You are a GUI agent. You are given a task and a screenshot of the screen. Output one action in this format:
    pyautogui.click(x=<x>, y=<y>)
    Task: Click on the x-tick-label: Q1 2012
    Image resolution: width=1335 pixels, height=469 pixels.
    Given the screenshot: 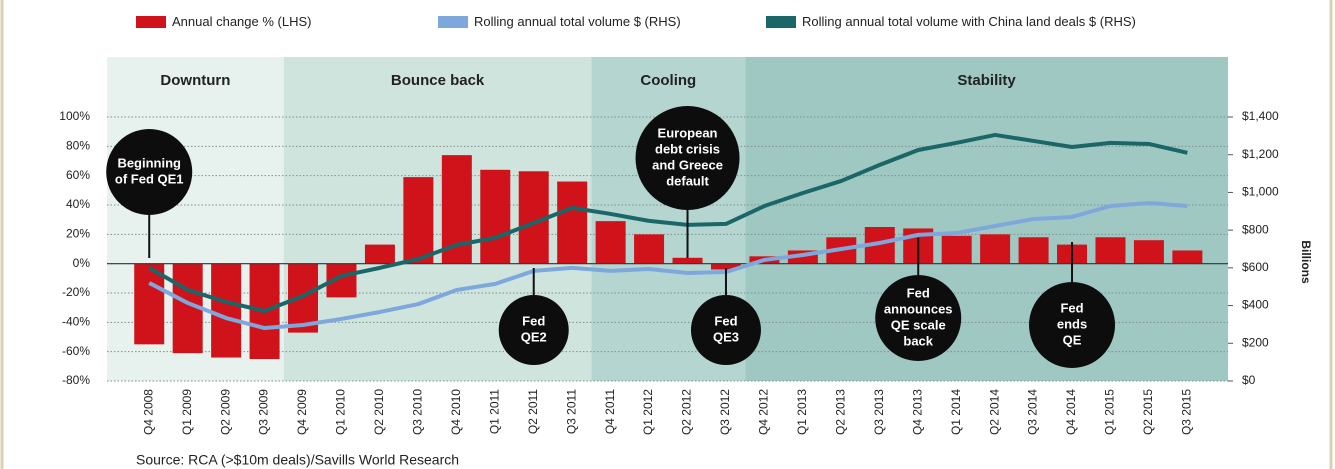 What is the action you would take?
    pyautogui.click(x=648, y=412)
    